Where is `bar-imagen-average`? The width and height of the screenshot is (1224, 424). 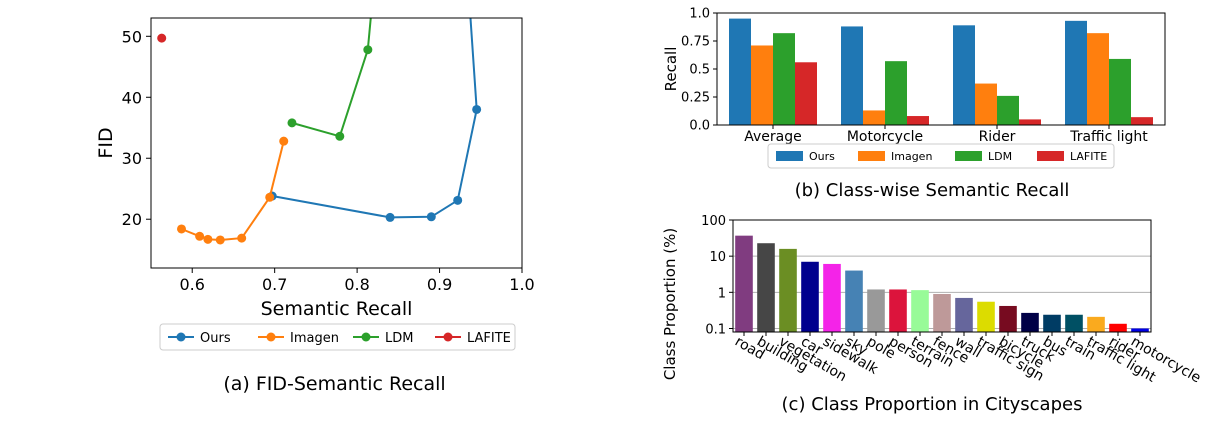 bar-imagen-average is located at coordinates (762, 85).